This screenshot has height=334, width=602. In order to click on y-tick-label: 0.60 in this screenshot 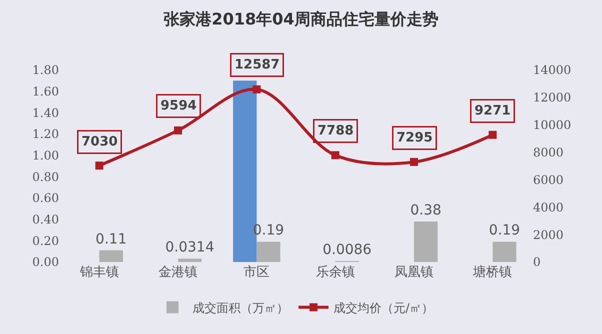, I will do `click(45, 198)`.